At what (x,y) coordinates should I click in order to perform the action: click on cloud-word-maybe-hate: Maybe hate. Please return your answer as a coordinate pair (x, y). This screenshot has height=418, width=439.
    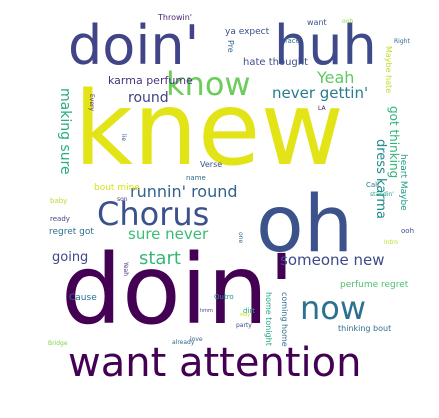
    Looking at the image, I should click on (388, 70).